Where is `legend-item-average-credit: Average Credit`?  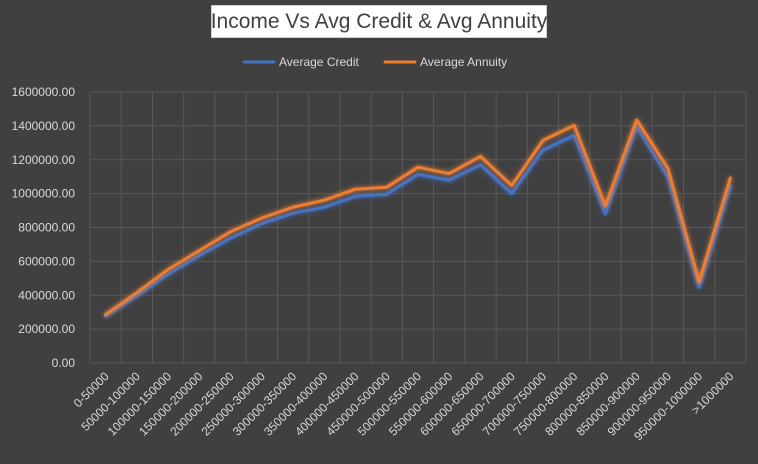 legend-item-average-credit: Average Credit is located at coordinates (300, 62).